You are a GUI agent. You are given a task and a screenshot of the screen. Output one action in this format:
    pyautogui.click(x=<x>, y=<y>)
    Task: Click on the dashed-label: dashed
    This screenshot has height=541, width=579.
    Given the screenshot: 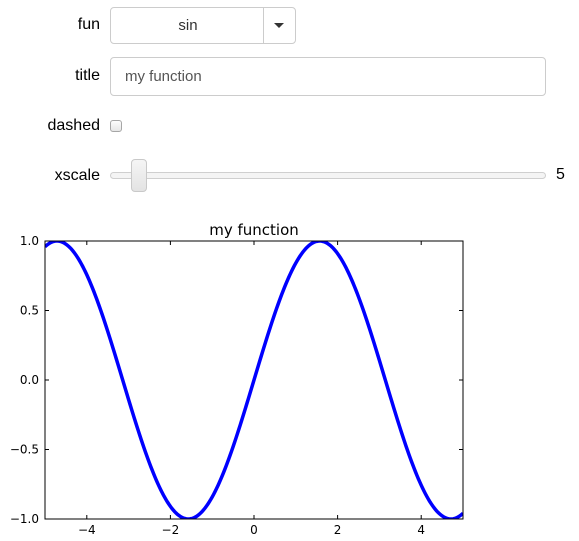 What is the action you would take?
    pyautogui.click(x=74, y=125)
    